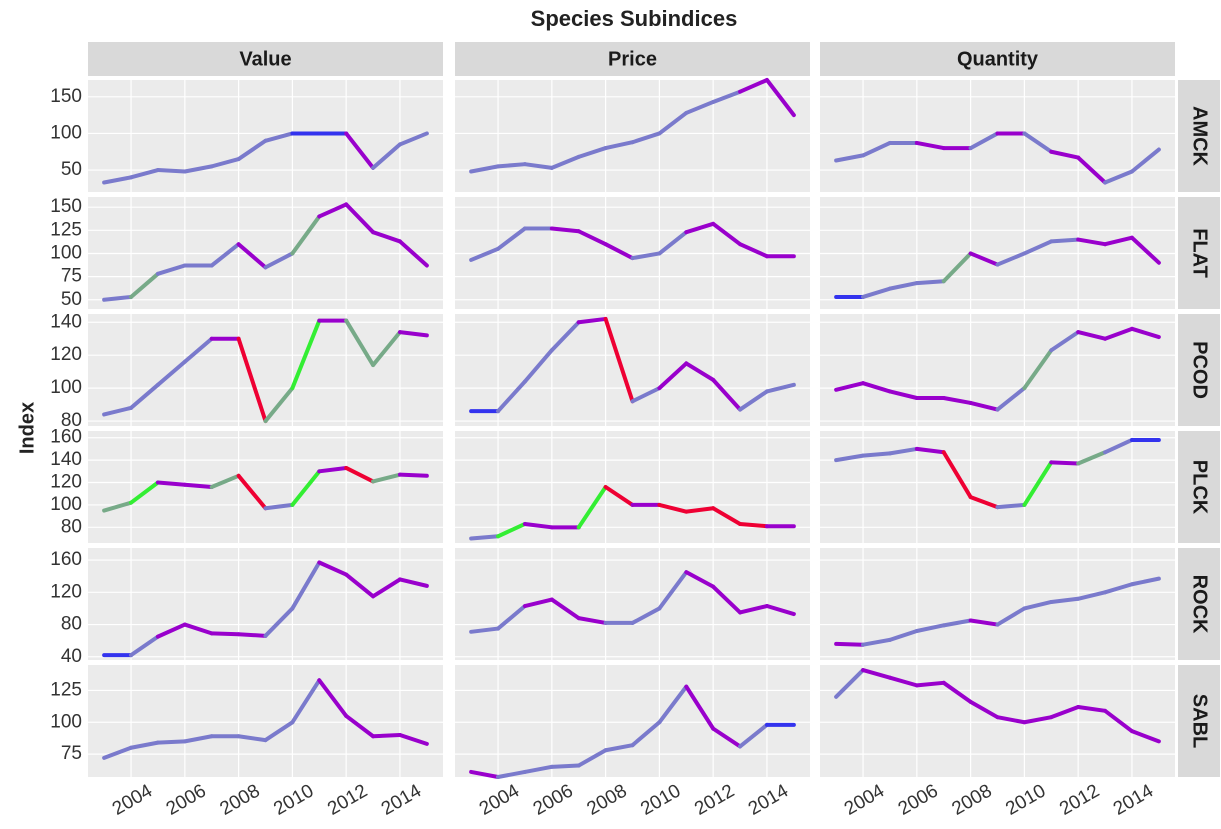 The image size is (1221, 829). Describe the element at coordinates (1025, 799) in the screenshot. I see `x-tick-label: 2010` at that location.